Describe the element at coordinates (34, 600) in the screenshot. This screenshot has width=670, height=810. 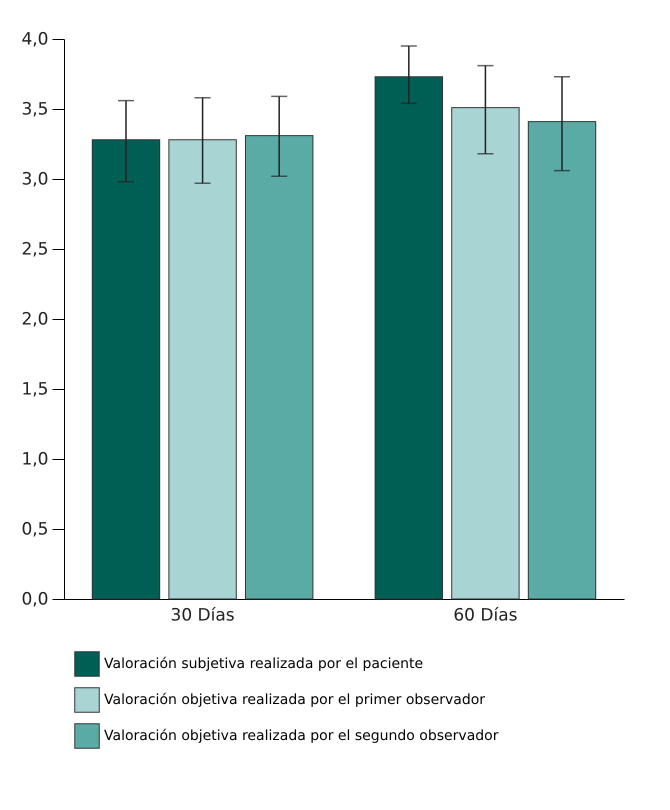
I see `y-tick-label: 0,0` at that location.